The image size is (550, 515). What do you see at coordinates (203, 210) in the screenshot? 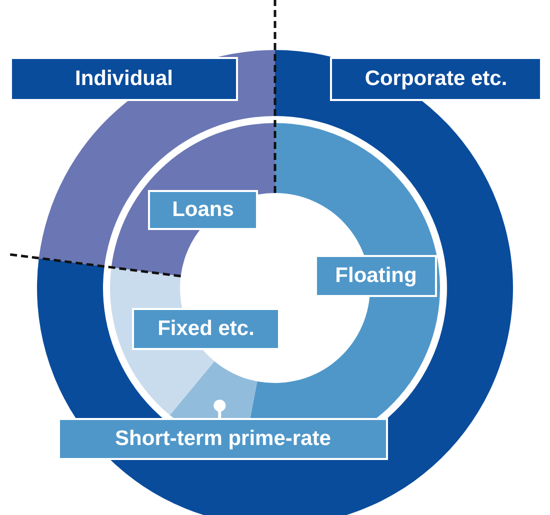
I see `slice-label: Loans` at bounding box center [203, 210].